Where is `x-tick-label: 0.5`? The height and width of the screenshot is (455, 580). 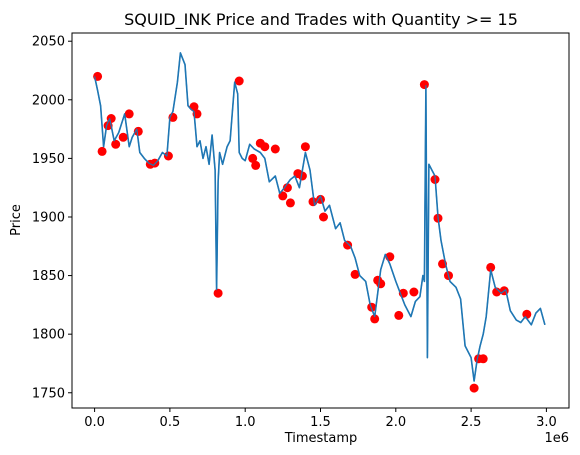 x-tick-label: 0.5 is located at coordinates (170, 422).